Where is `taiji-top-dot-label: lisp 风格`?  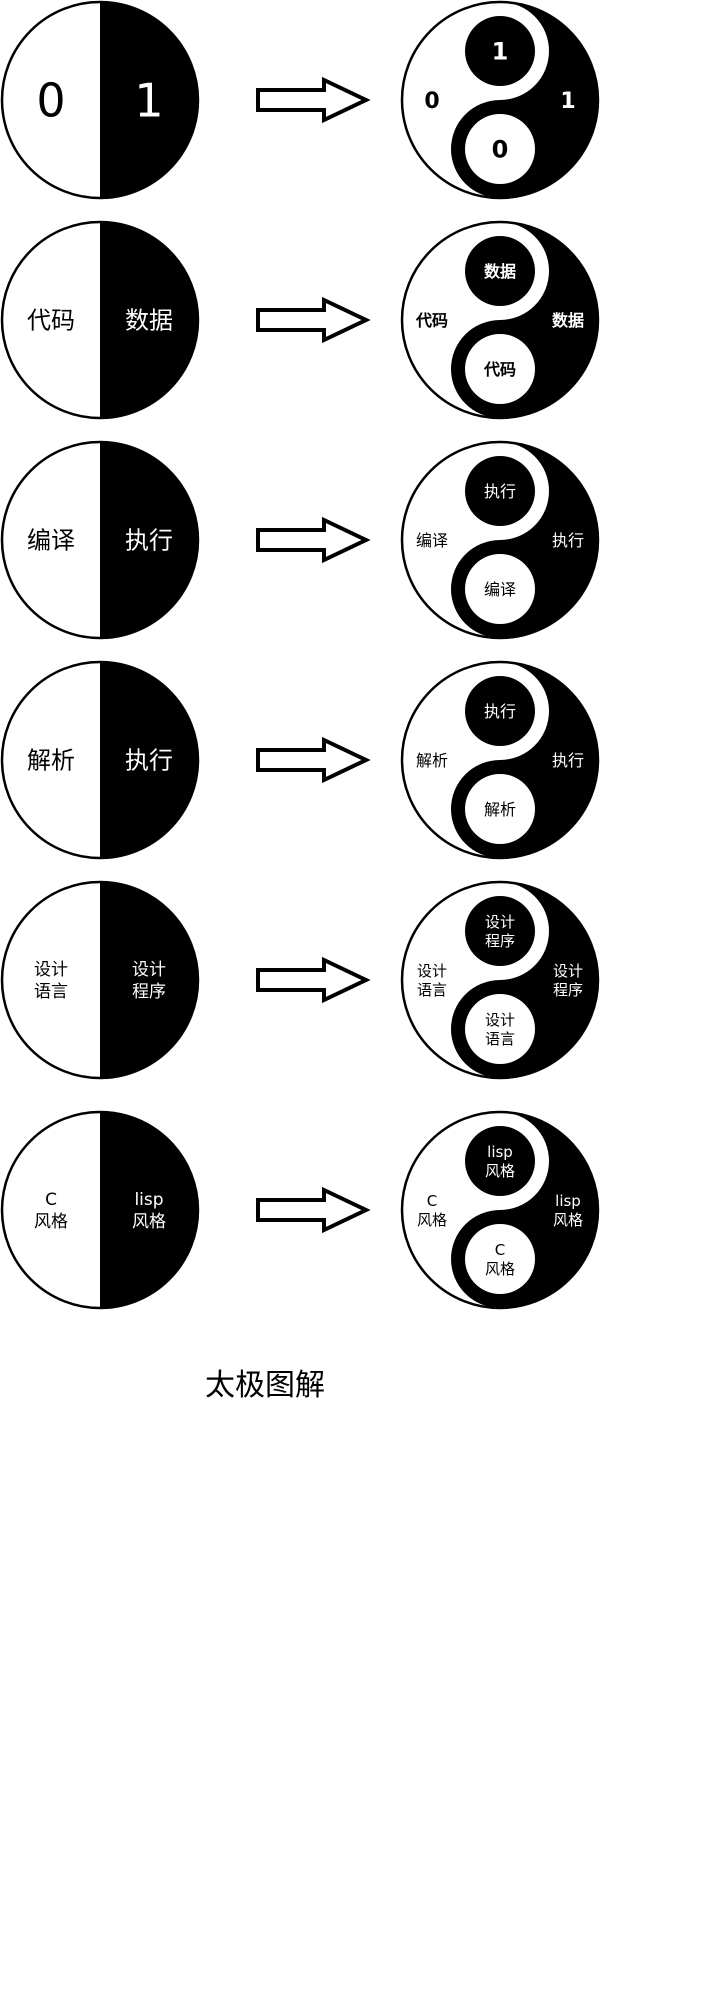
taiji-top-dot-label: lisp 风格 is located at coordinates (500, 1161).